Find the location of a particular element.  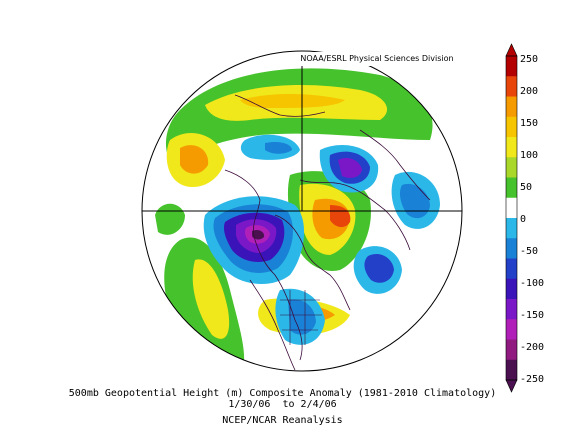

colorbar-tick-label: -50 is located at coordinates (529, 251).